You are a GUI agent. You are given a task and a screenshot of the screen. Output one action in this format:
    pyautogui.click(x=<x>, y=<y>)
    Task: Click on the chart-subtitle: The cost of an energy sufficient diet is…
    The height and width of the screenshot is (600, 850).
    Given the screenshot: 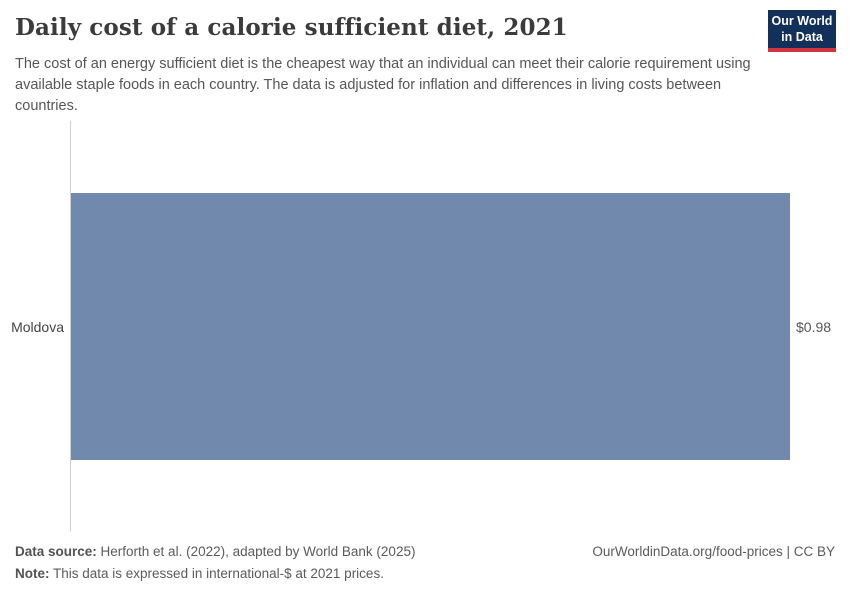 What is the action you would take?
    pyautogui.click(x=383, y=85)
    